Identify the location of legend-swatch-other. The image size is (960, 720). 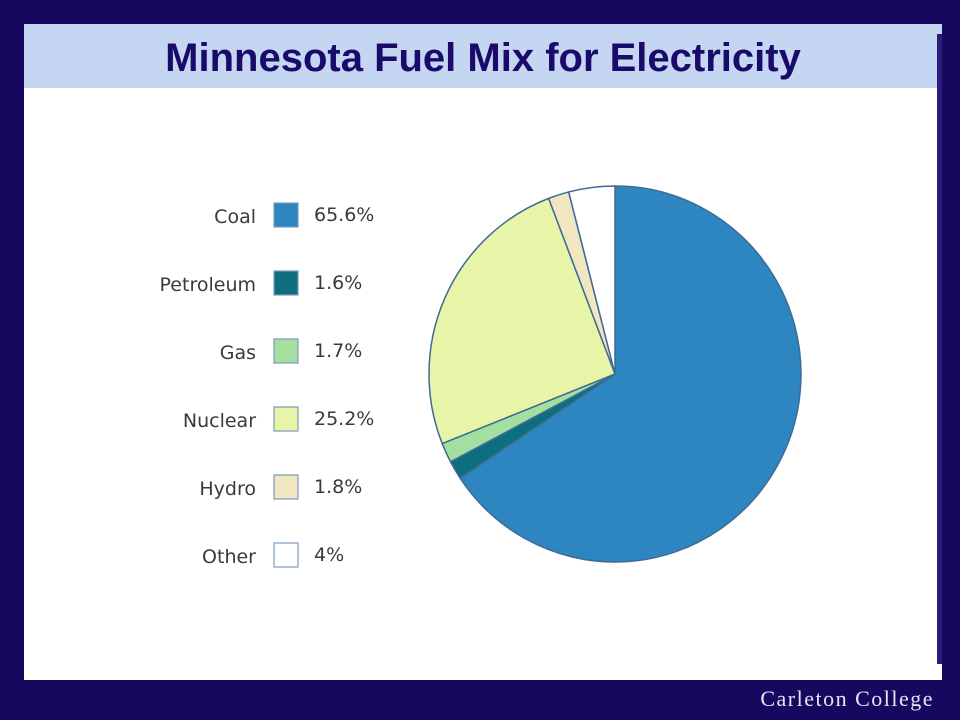
(286, 555).